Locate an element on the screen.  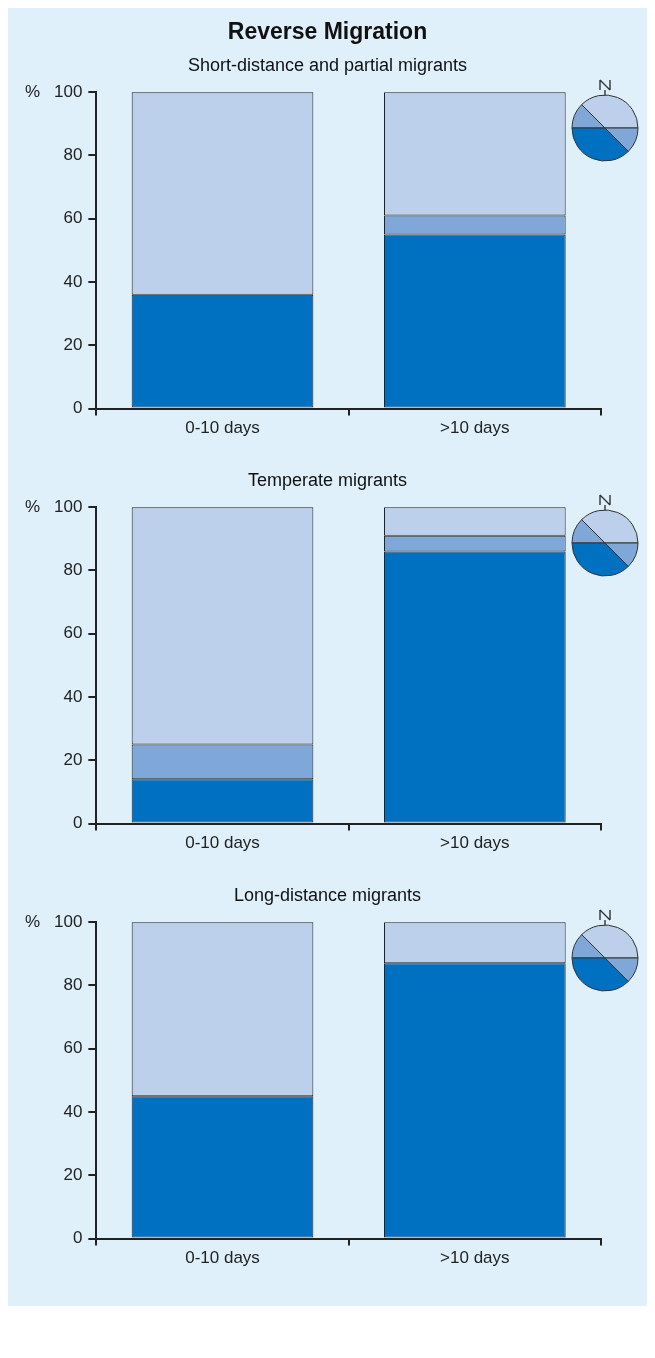
chart-subtitle: Temperate migrants is located at coordinates (327, 480).